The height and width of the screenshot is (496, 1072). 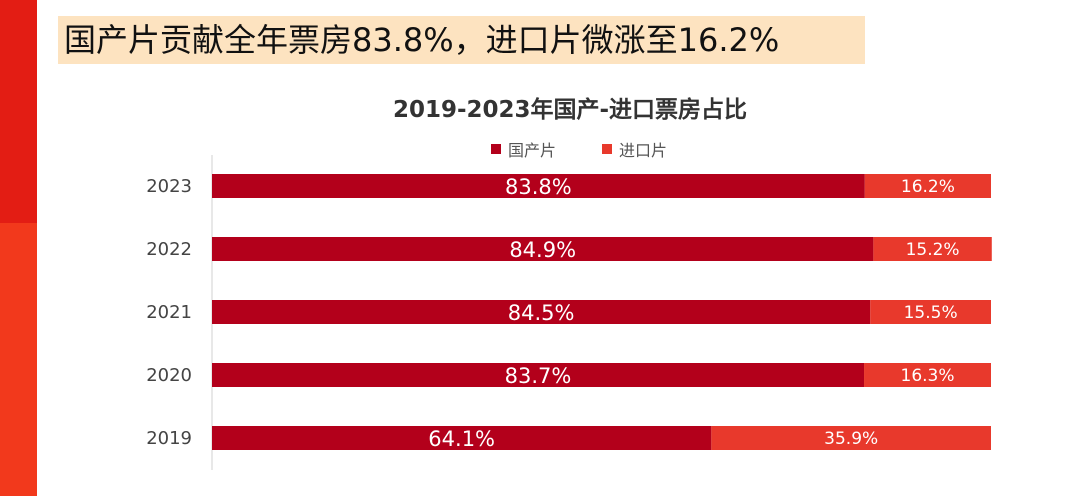 I want to click on bar-domestic-2020, so click(x=538, y=375).